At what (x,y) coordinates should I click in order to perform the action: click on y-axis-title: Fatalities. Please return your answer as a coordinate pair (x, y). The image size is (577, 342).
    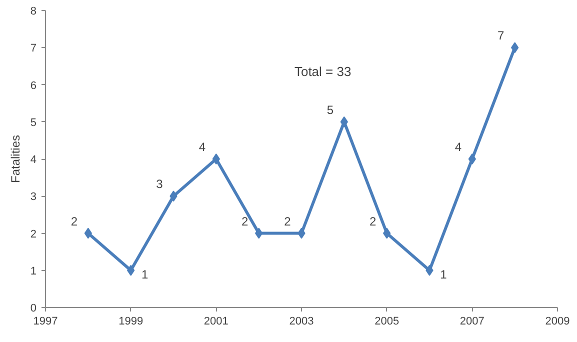
    Looking at the image, I should click on (15, 159).